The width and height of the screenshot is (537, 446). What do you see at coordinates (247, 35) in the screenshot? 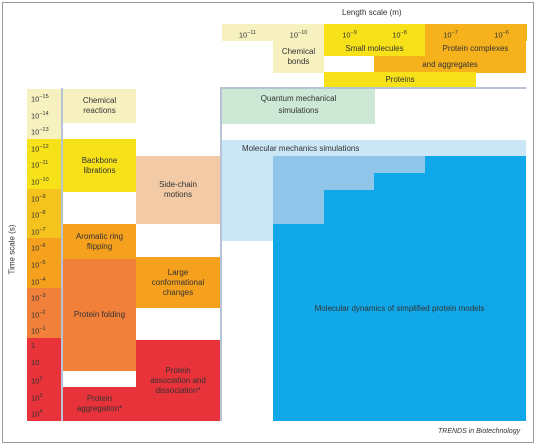
I see `length-tick-label: 10⁻¹¹` at bounding box center [247, 35].